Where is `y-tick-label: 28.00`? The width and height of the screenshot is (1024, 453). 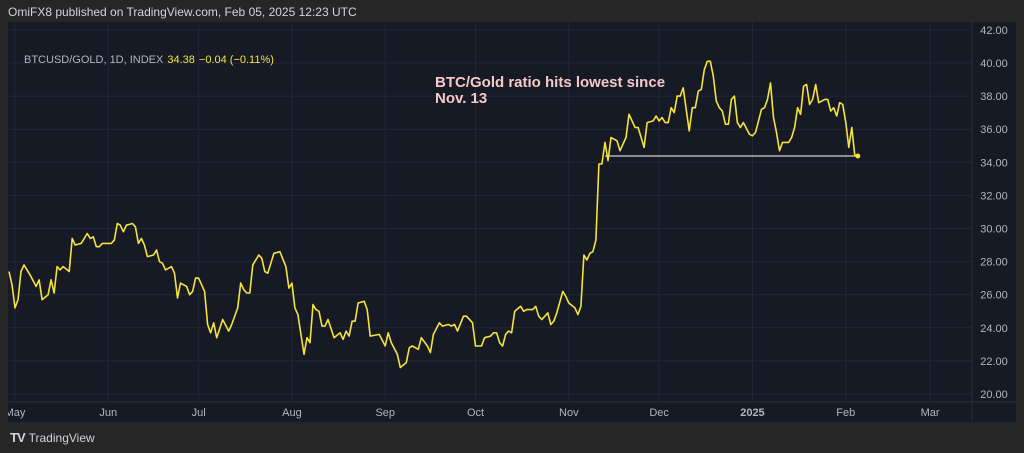 y-tick-label: 28.00 is located at coordinates (994, 263).